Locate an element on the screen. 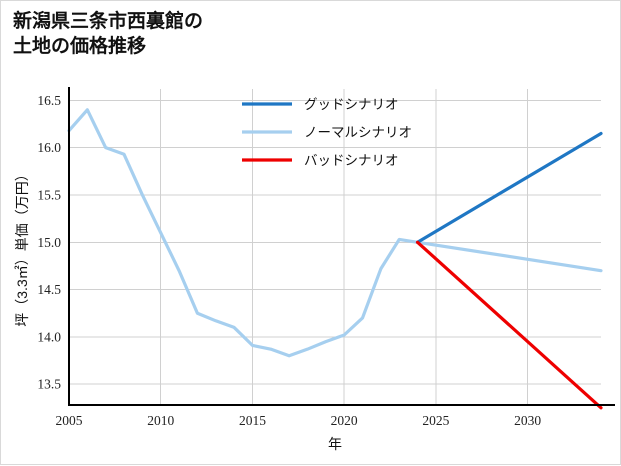  x-axis-tick-label: 2025 is located at coordinates (435, 420).